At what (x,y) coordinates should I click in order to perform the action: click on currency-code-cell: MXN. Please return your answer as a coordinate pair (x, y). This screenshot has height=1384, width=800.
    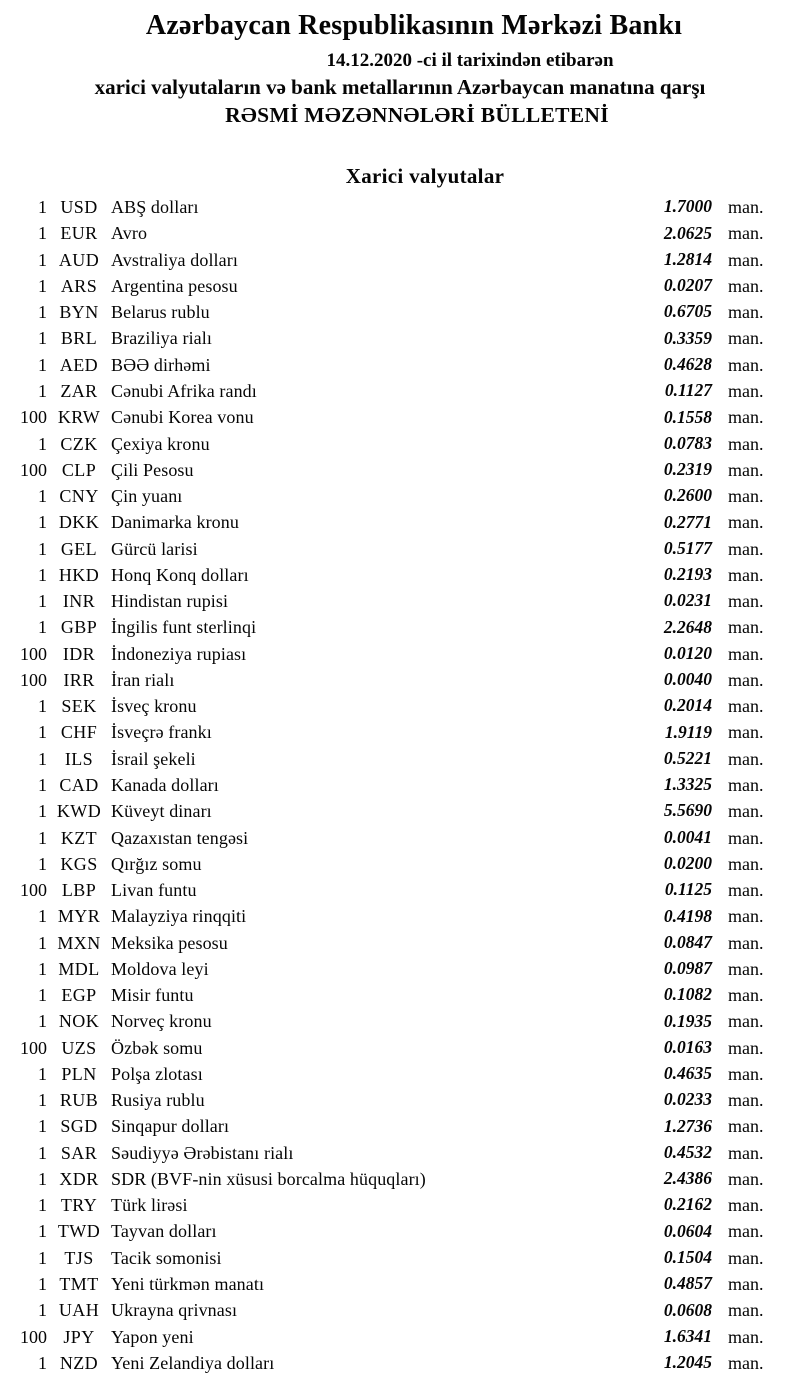
    Looking at the image, I should click on (79, 942).